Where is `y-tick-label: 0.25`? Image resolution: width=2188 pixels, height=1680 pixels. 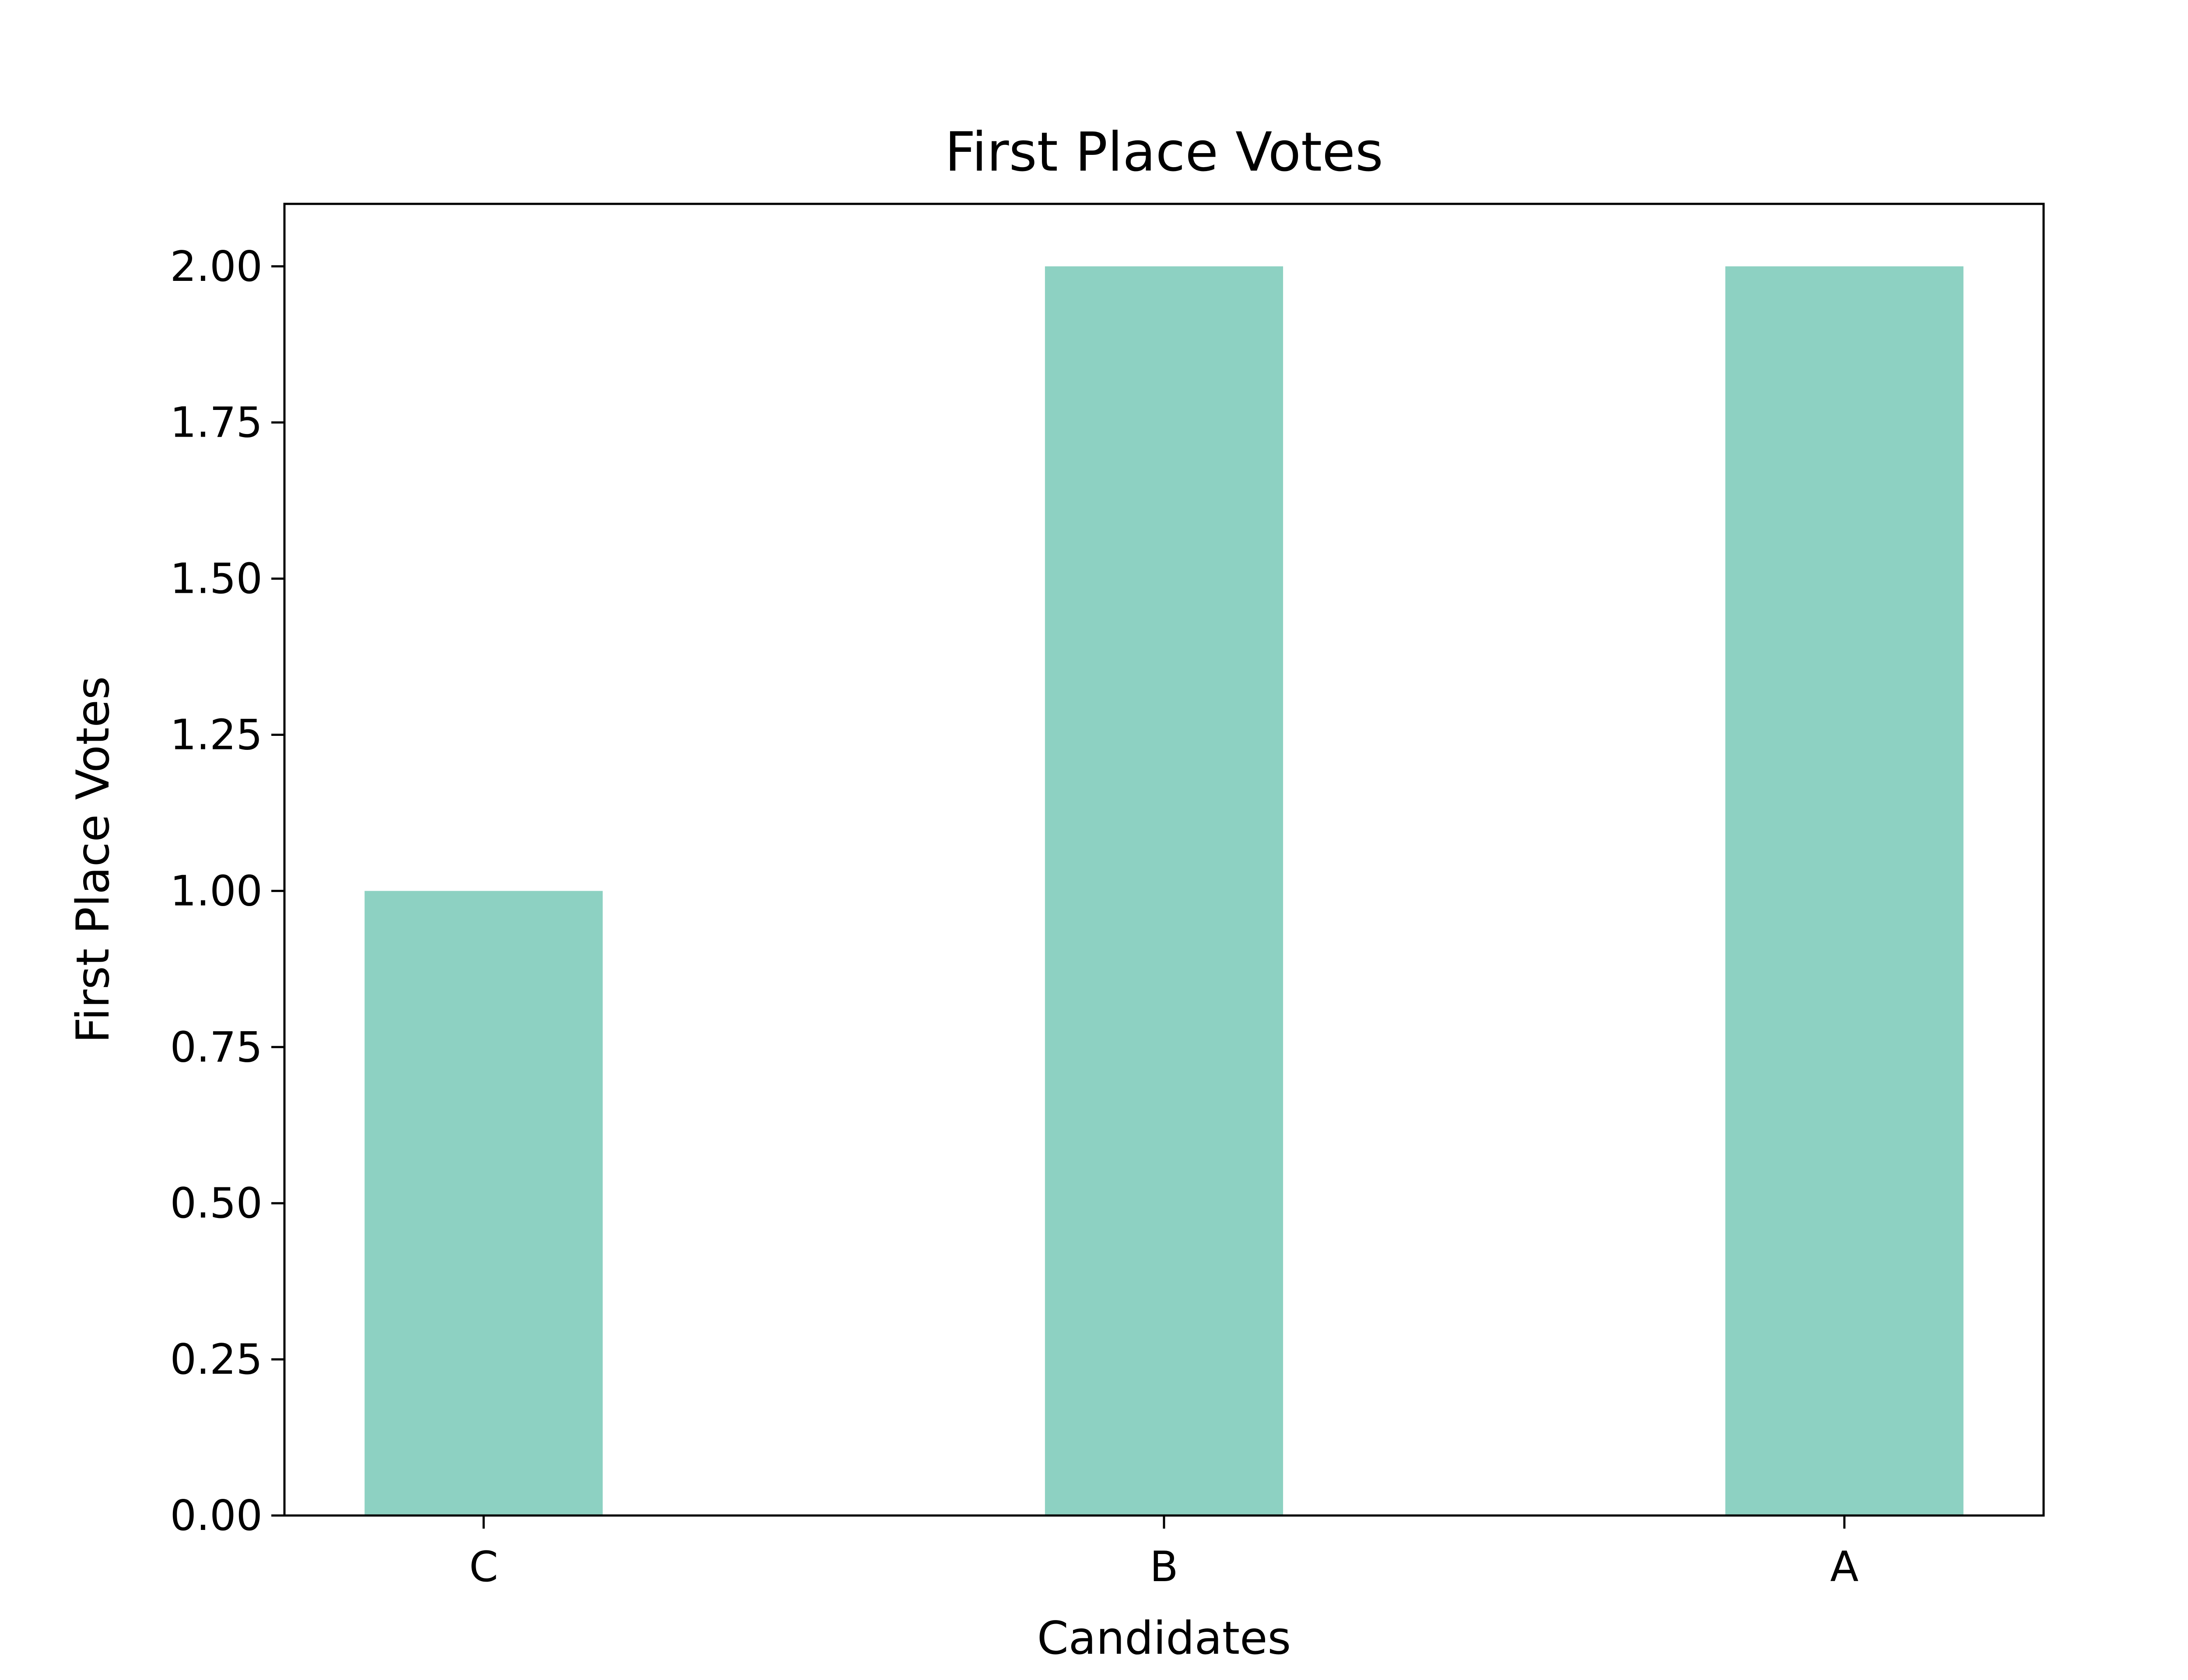 y-tick-label: 0.25 is located at coordinates (216, 1360).